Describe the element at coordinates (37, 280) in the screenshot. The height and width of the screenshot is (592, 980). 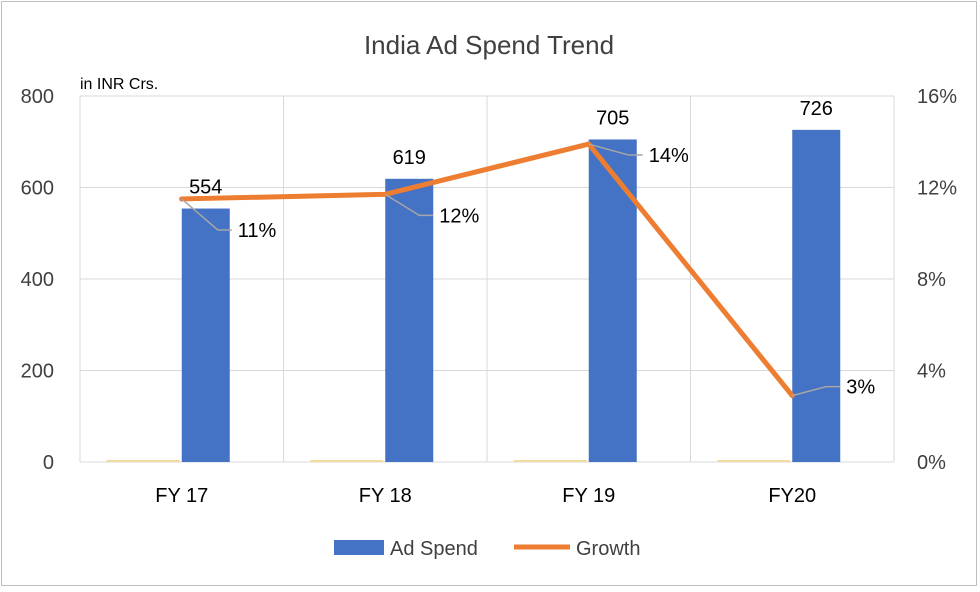
I see `y-left-tick-label: 400` at that location.